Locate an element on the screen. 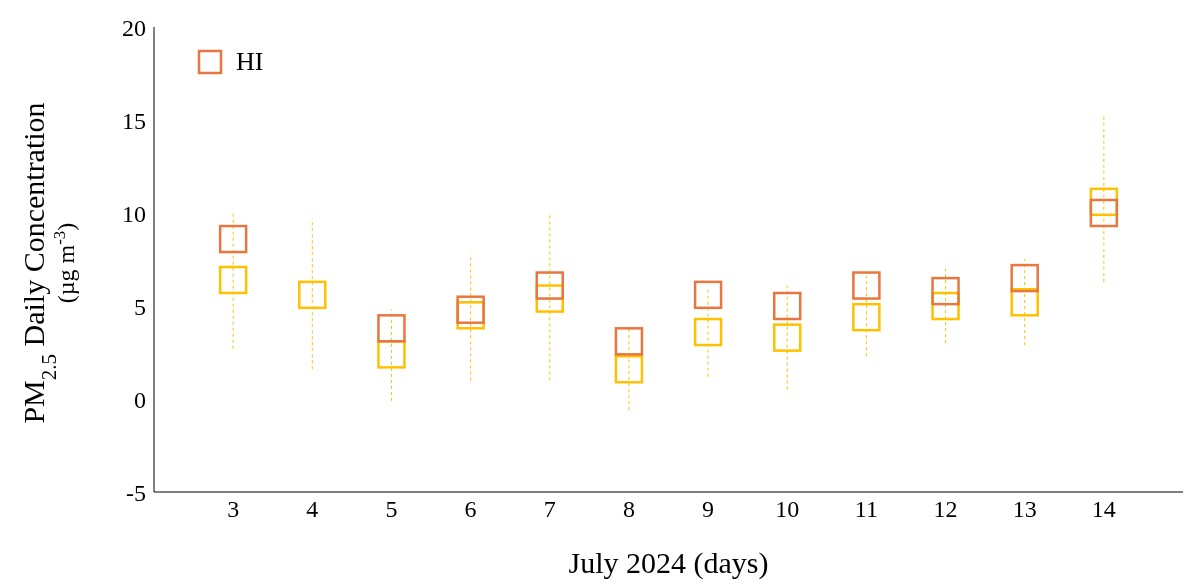 Image resolution: width=1191 pixels, height=588 pixels. x-tick-label: 10 is located at coordinates (787, 509).